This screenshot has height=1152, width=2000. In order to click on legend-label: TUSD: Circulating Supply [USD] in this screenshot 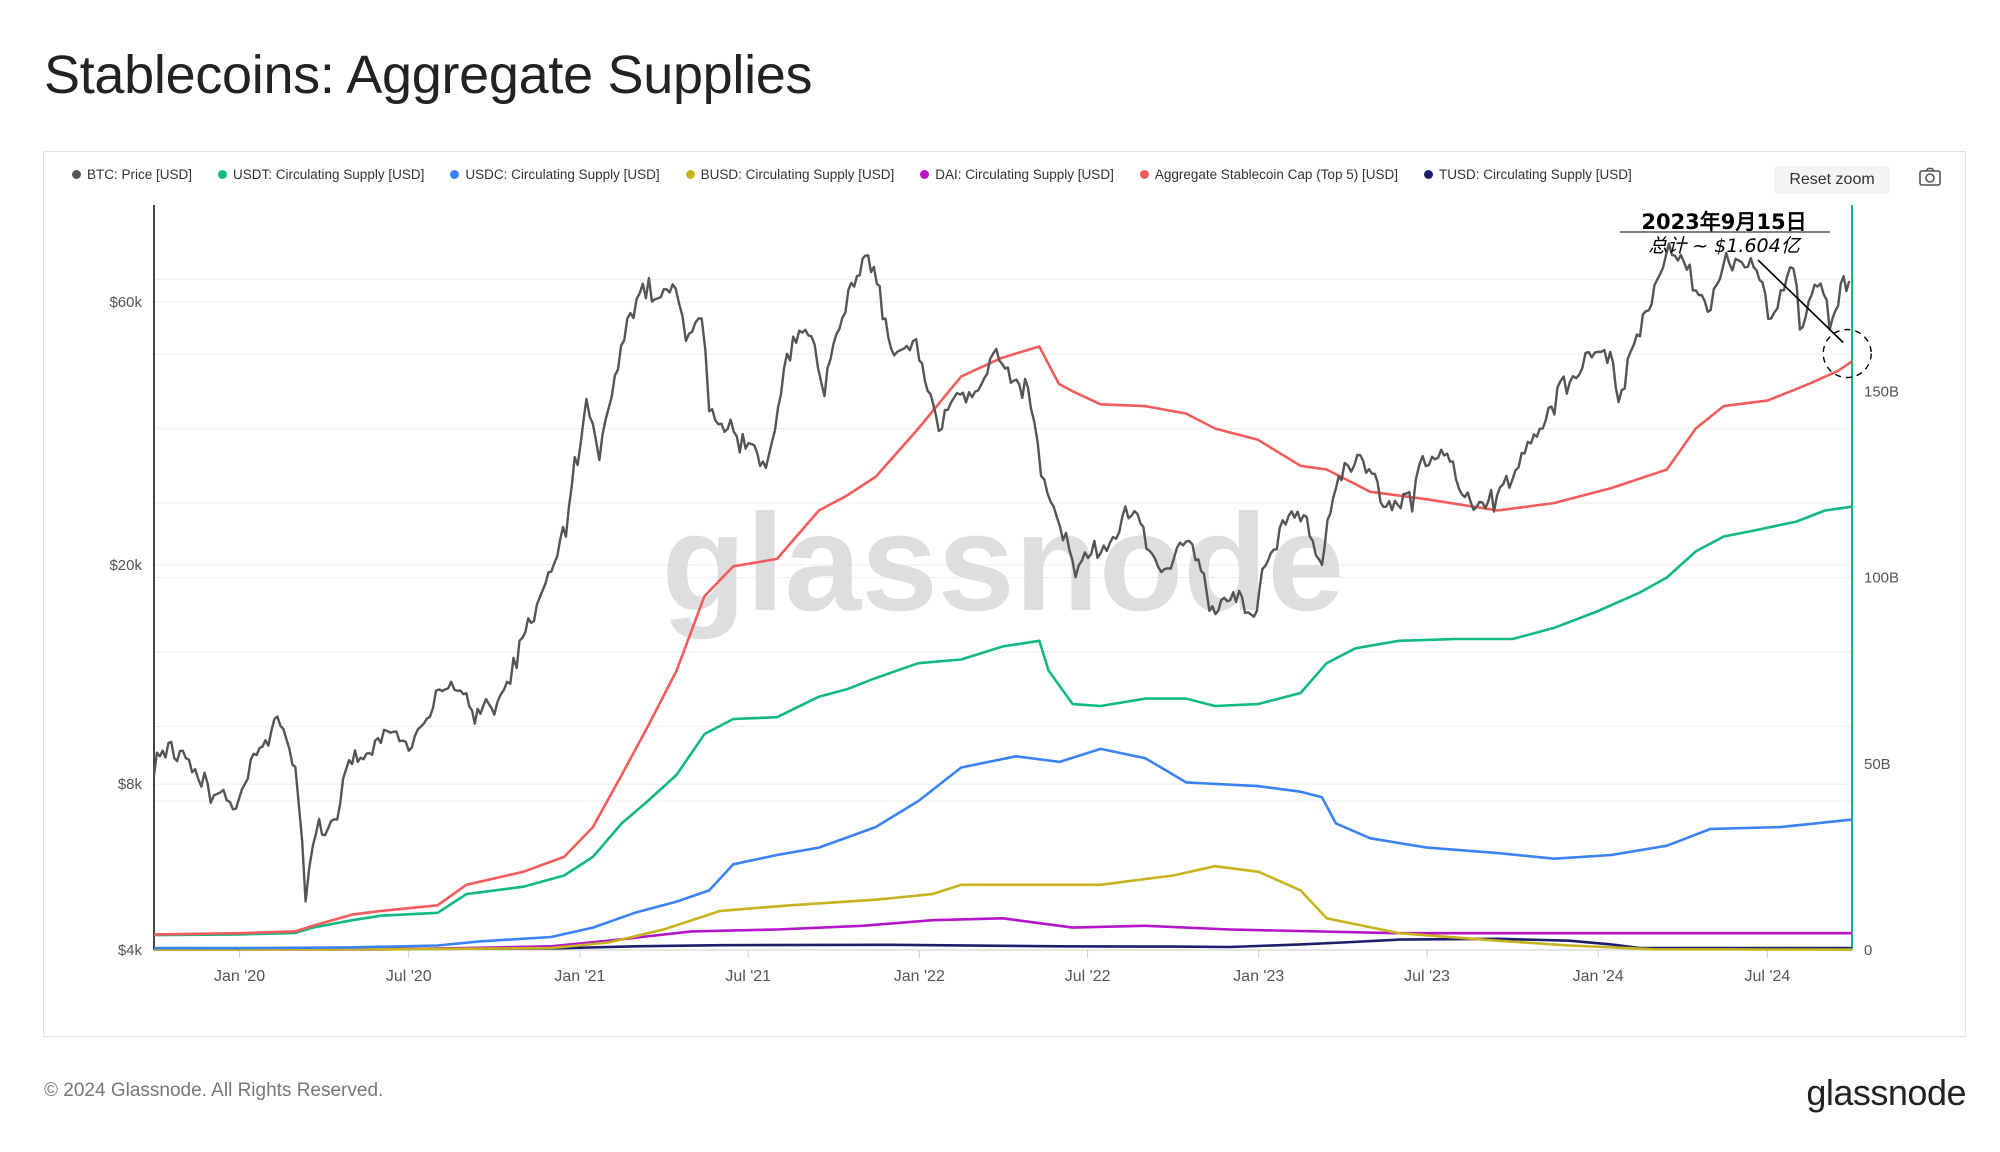, I will do `click(1535, 174)`.